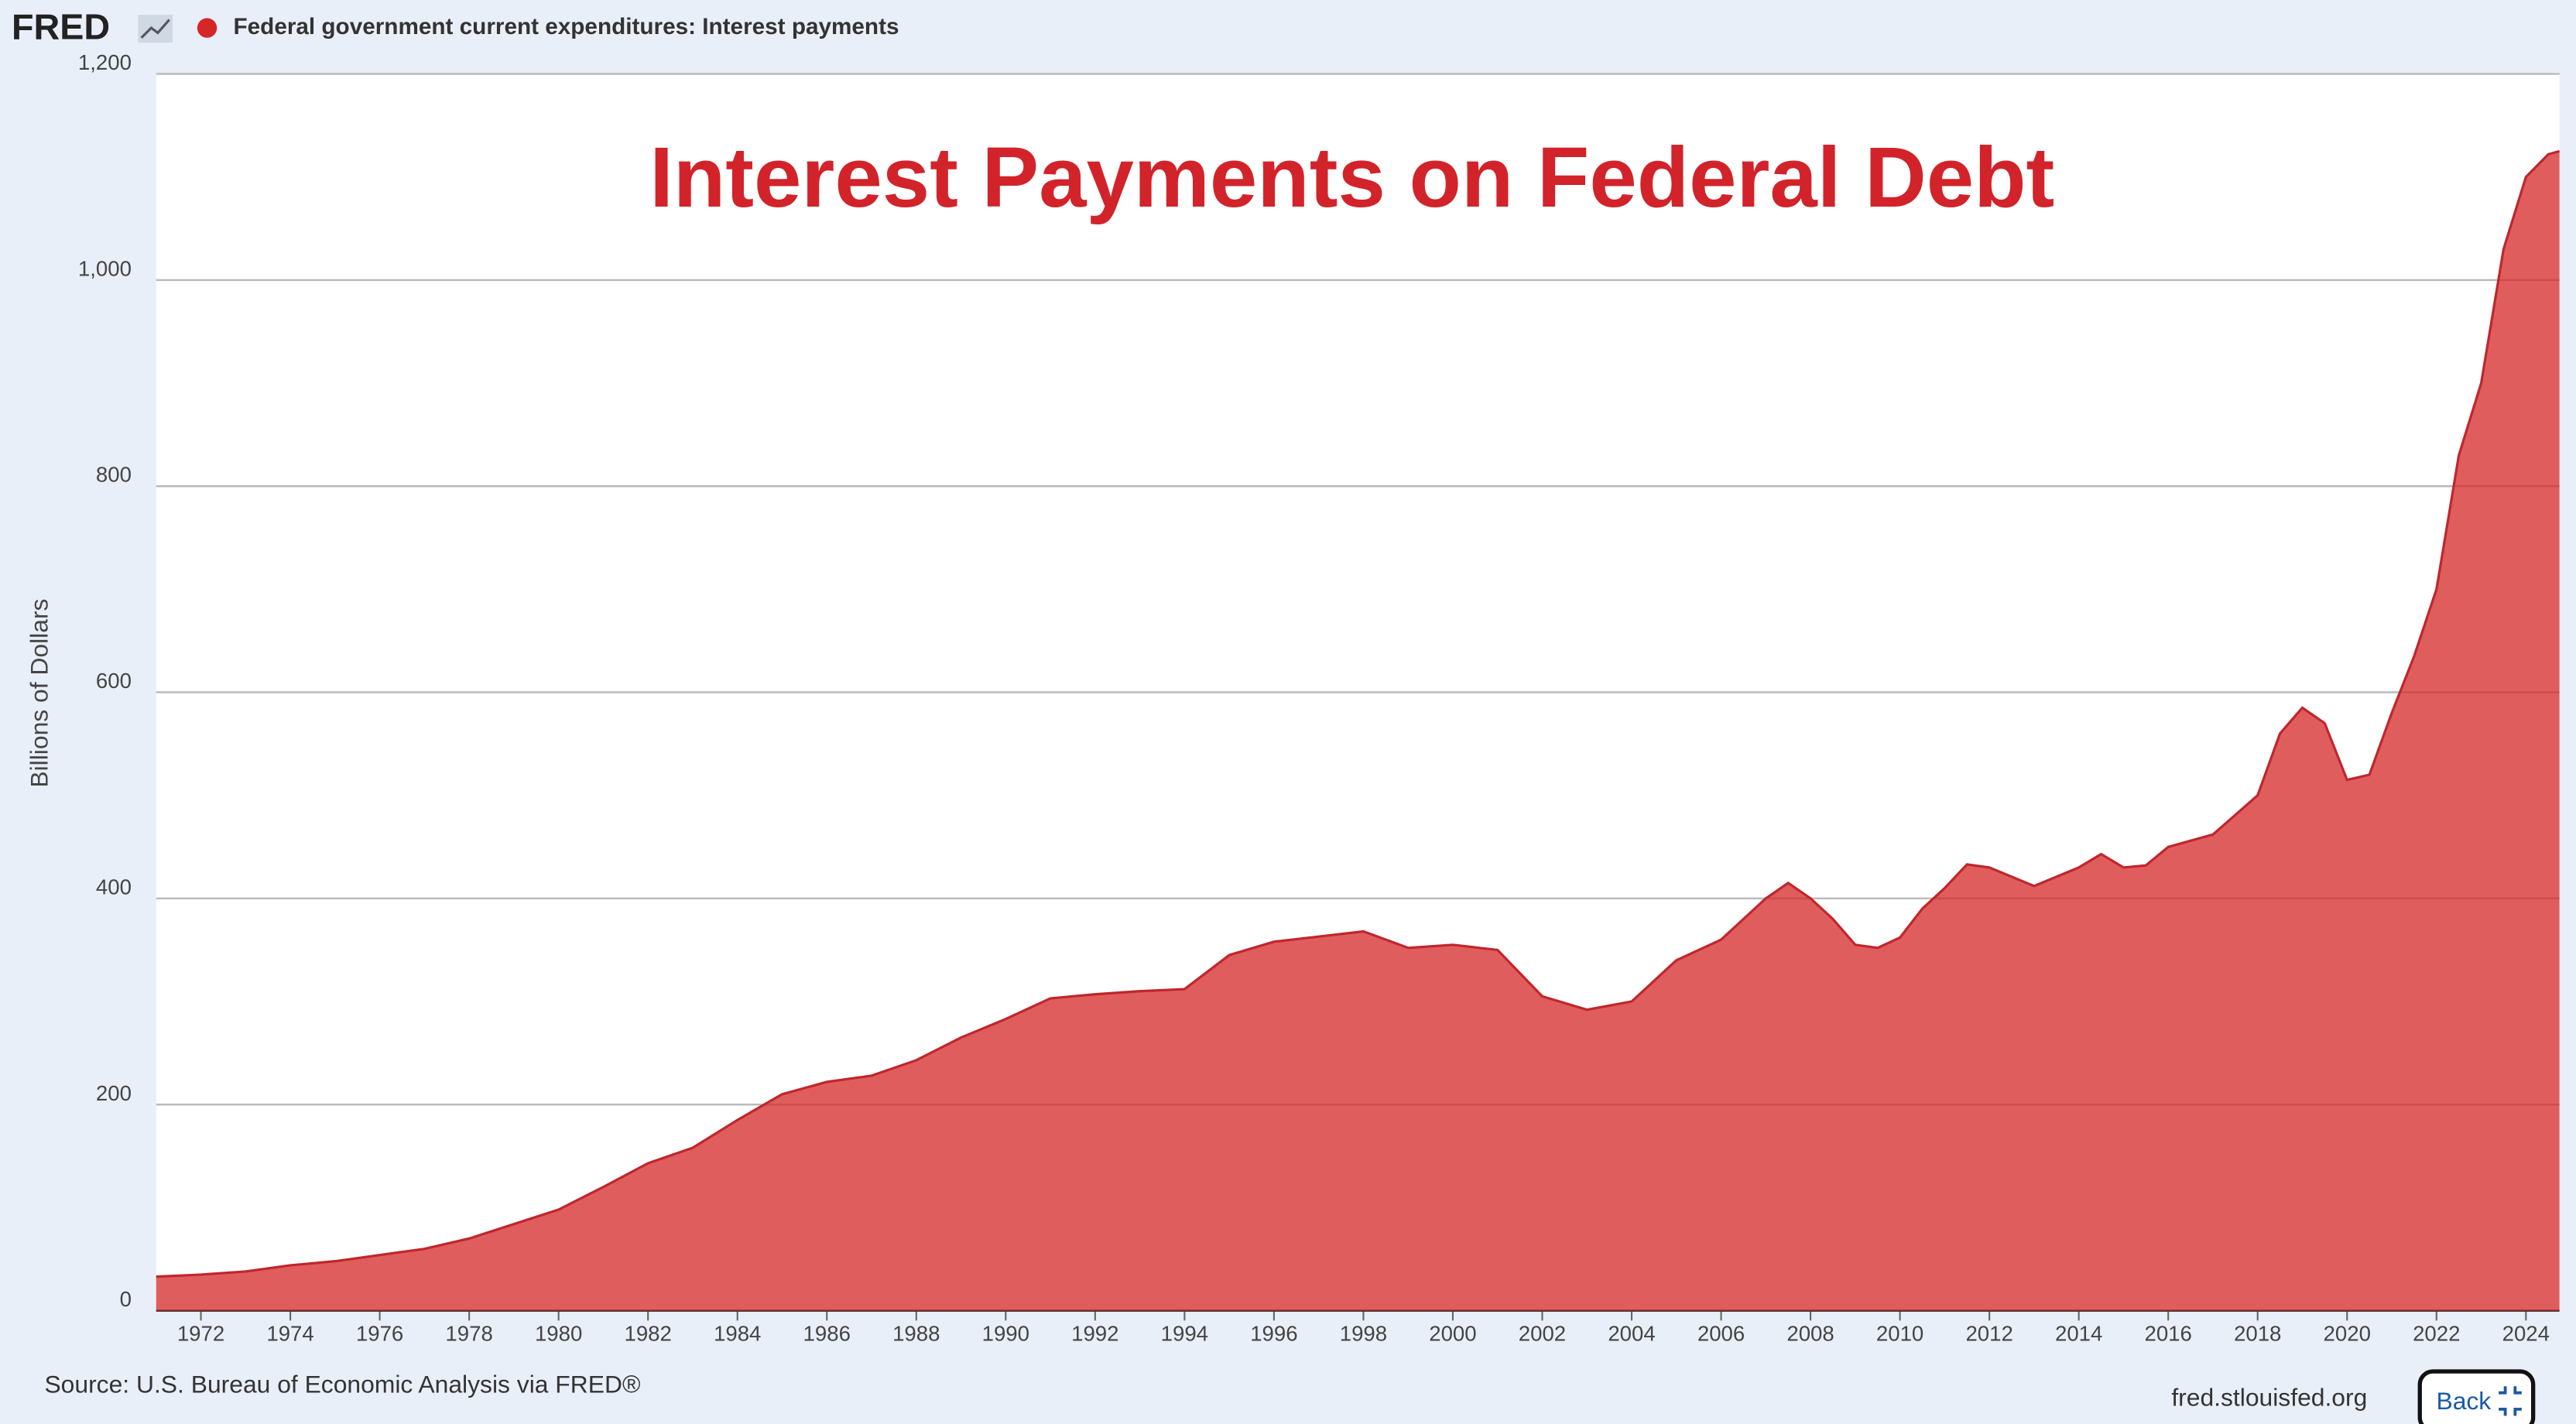 The width and height of the screenshot is (2576, 1424). What do you see at coordinates (827, 1334) in the screenshot?
I see `x-tick-label: 1986` at bounding box center [827, 1334].